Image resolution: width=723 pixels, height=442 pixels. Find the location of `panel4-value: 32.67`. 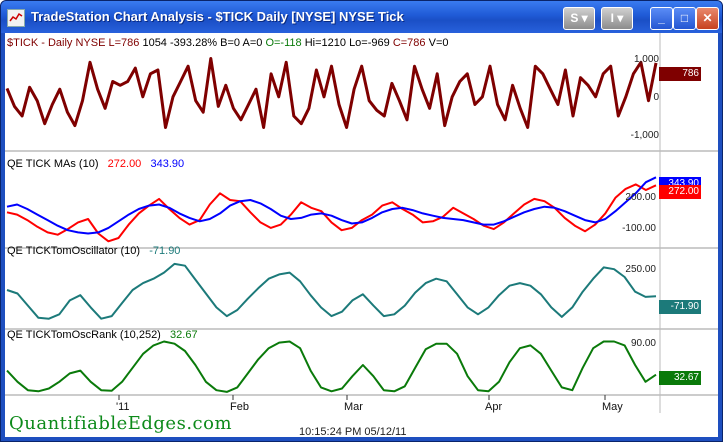

panel4-value: 32.67 is located at coordinates (184, 335).